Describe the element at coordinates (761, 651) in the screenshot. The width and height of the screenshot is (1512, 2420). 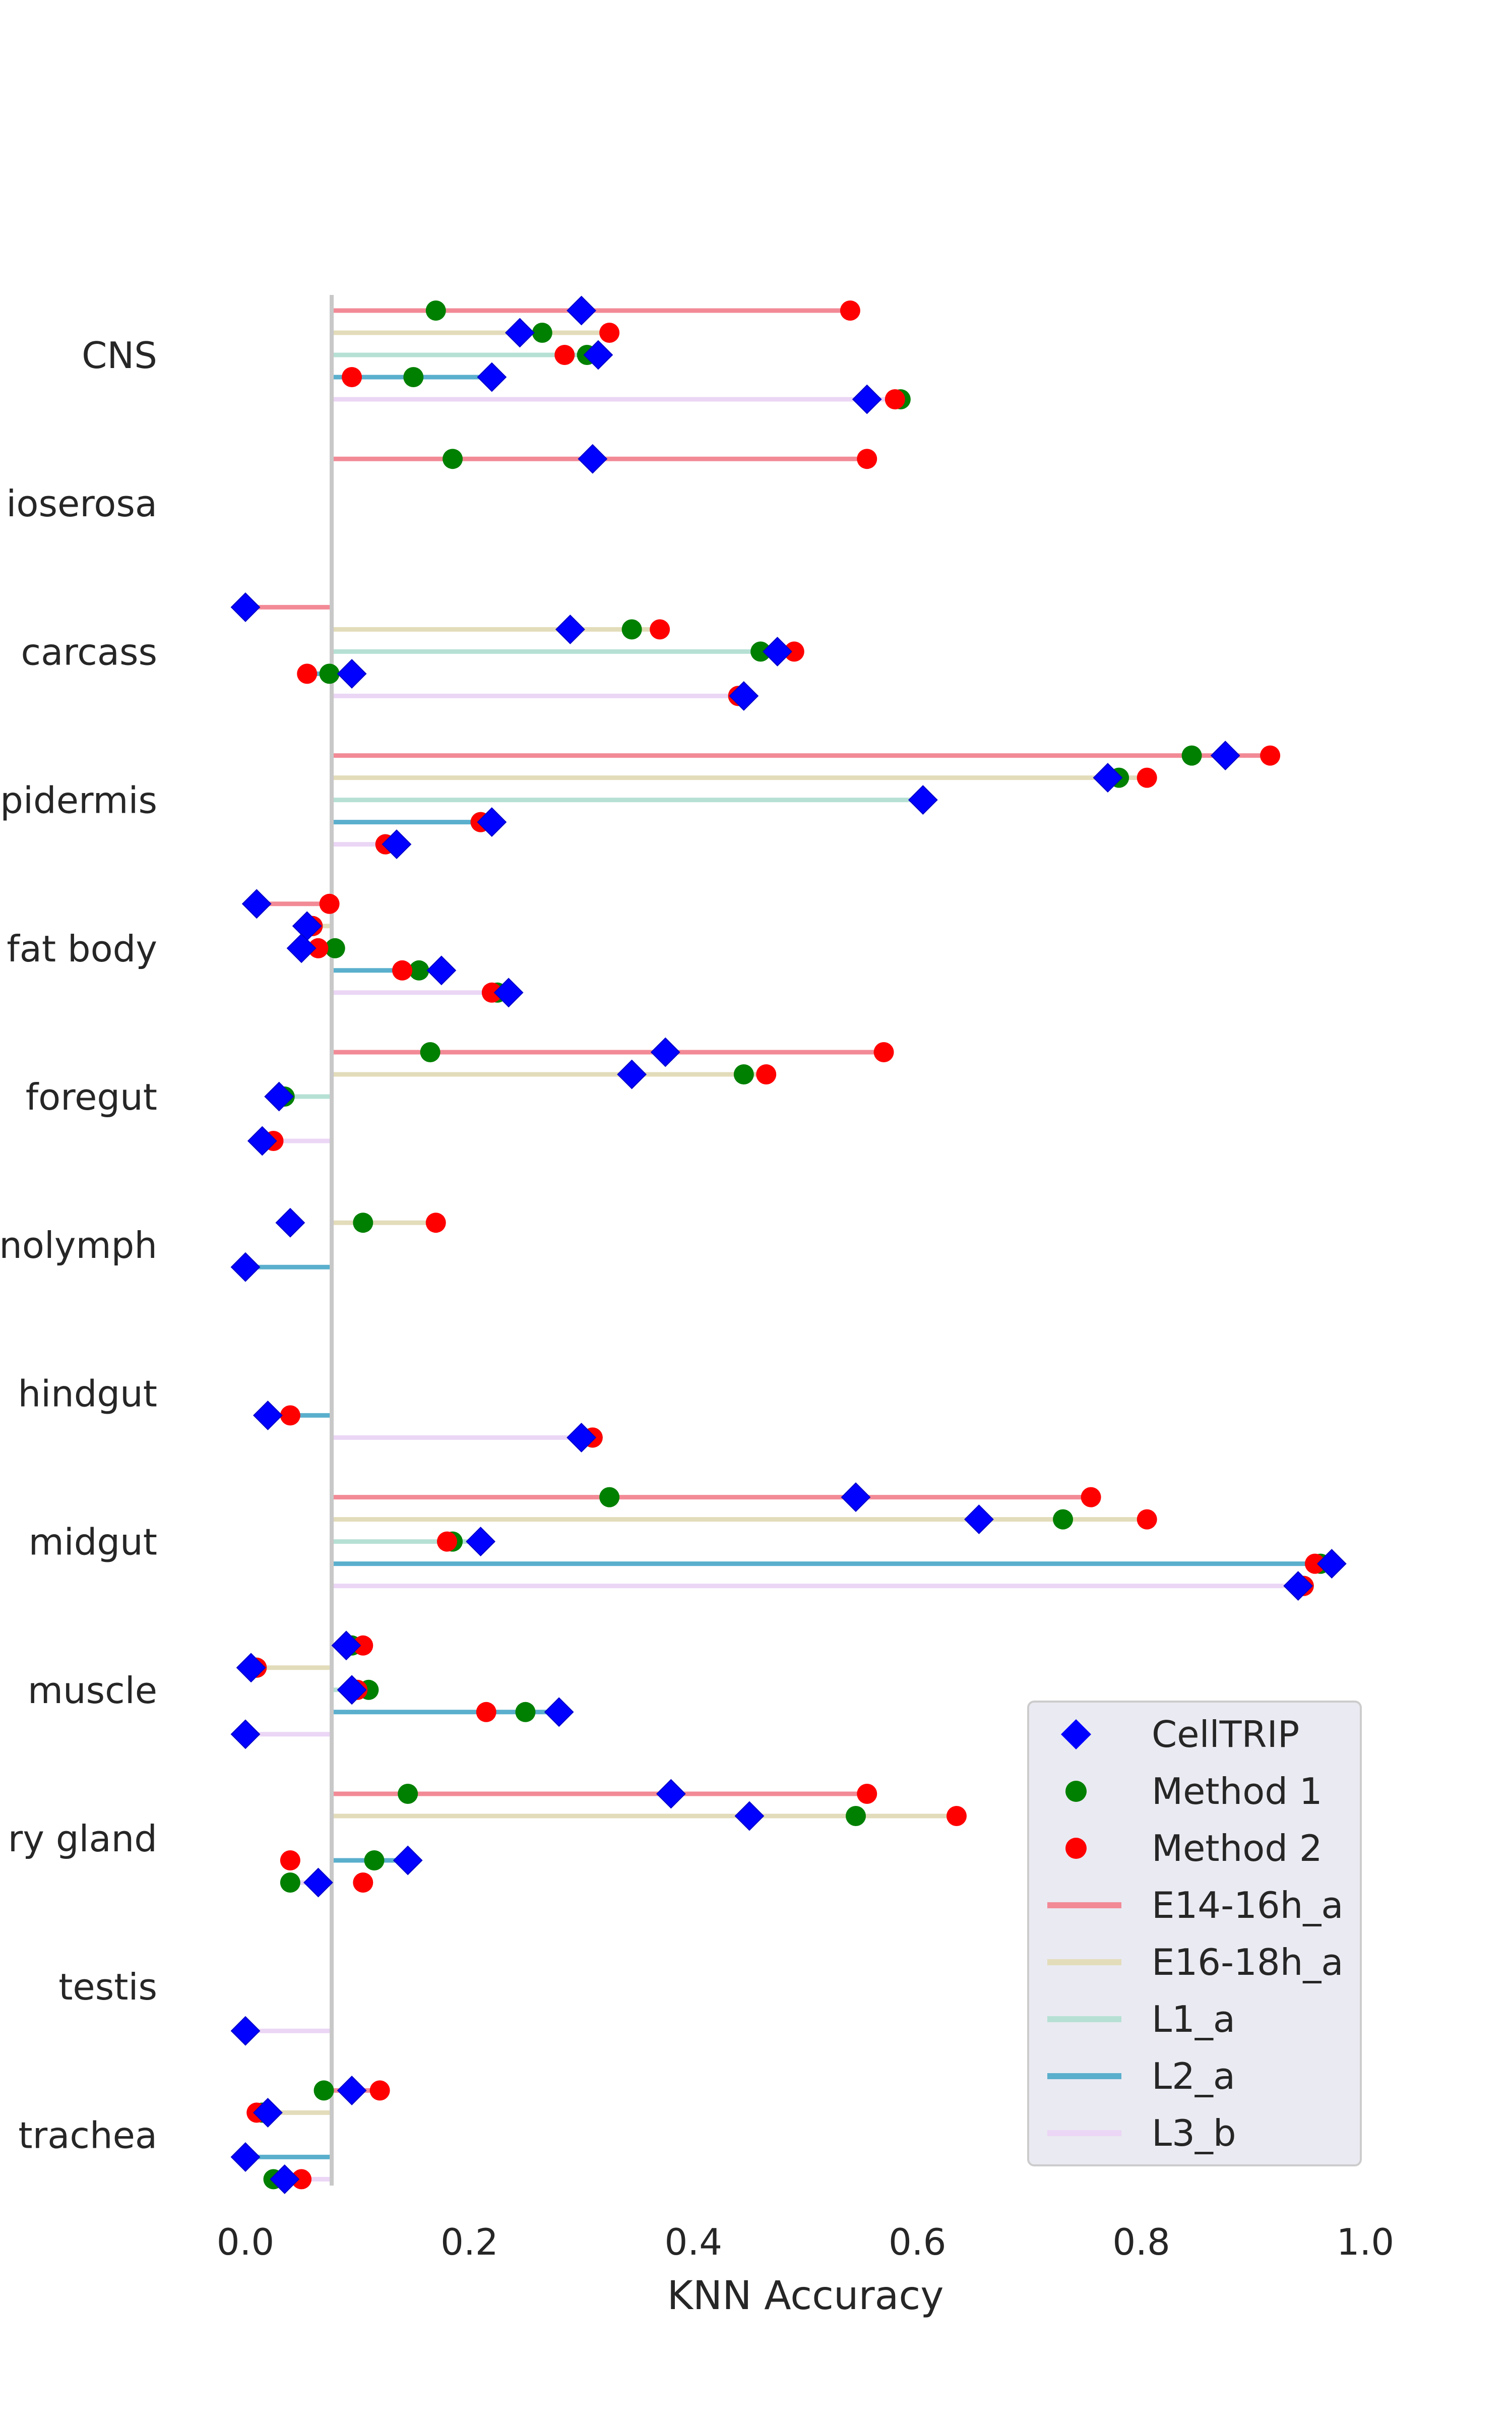
I see `marker-method-1-carcass-l1-a` at that location.